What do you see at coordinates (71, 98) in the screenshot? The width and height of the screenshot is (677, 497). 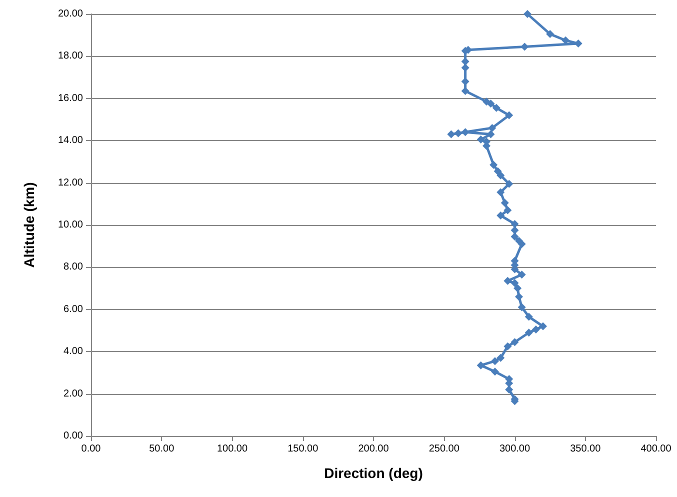 I see `y-tick-label: 16.00` at bounding box center [71, 98].